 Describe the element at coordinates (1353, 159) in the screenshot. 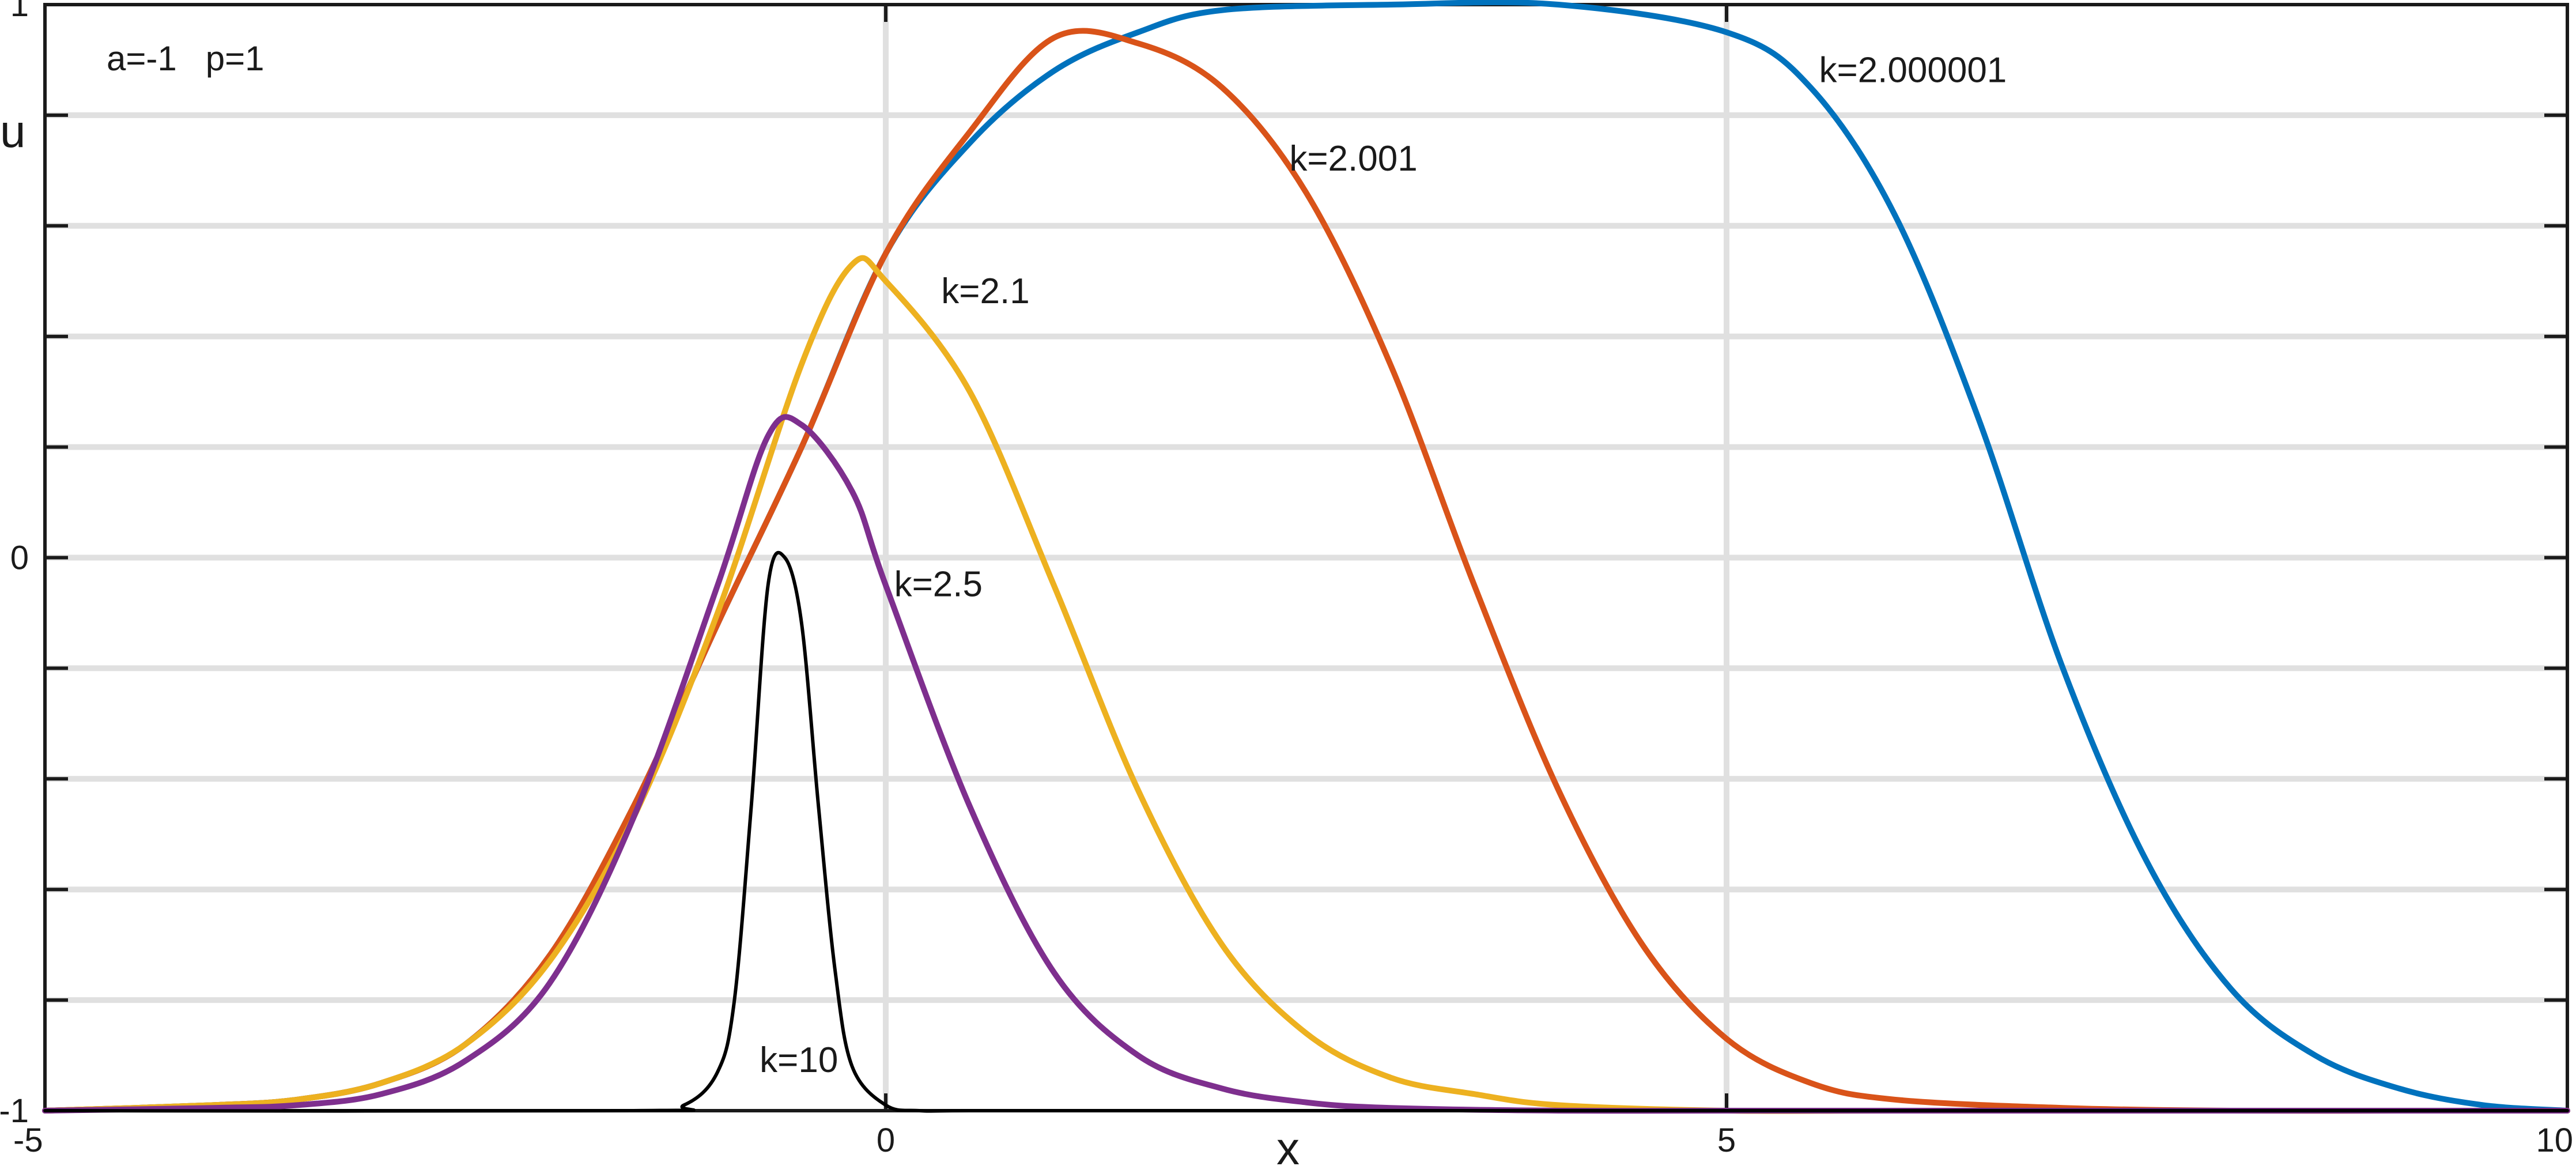

I see `curve-label: k=2.001` at that location.